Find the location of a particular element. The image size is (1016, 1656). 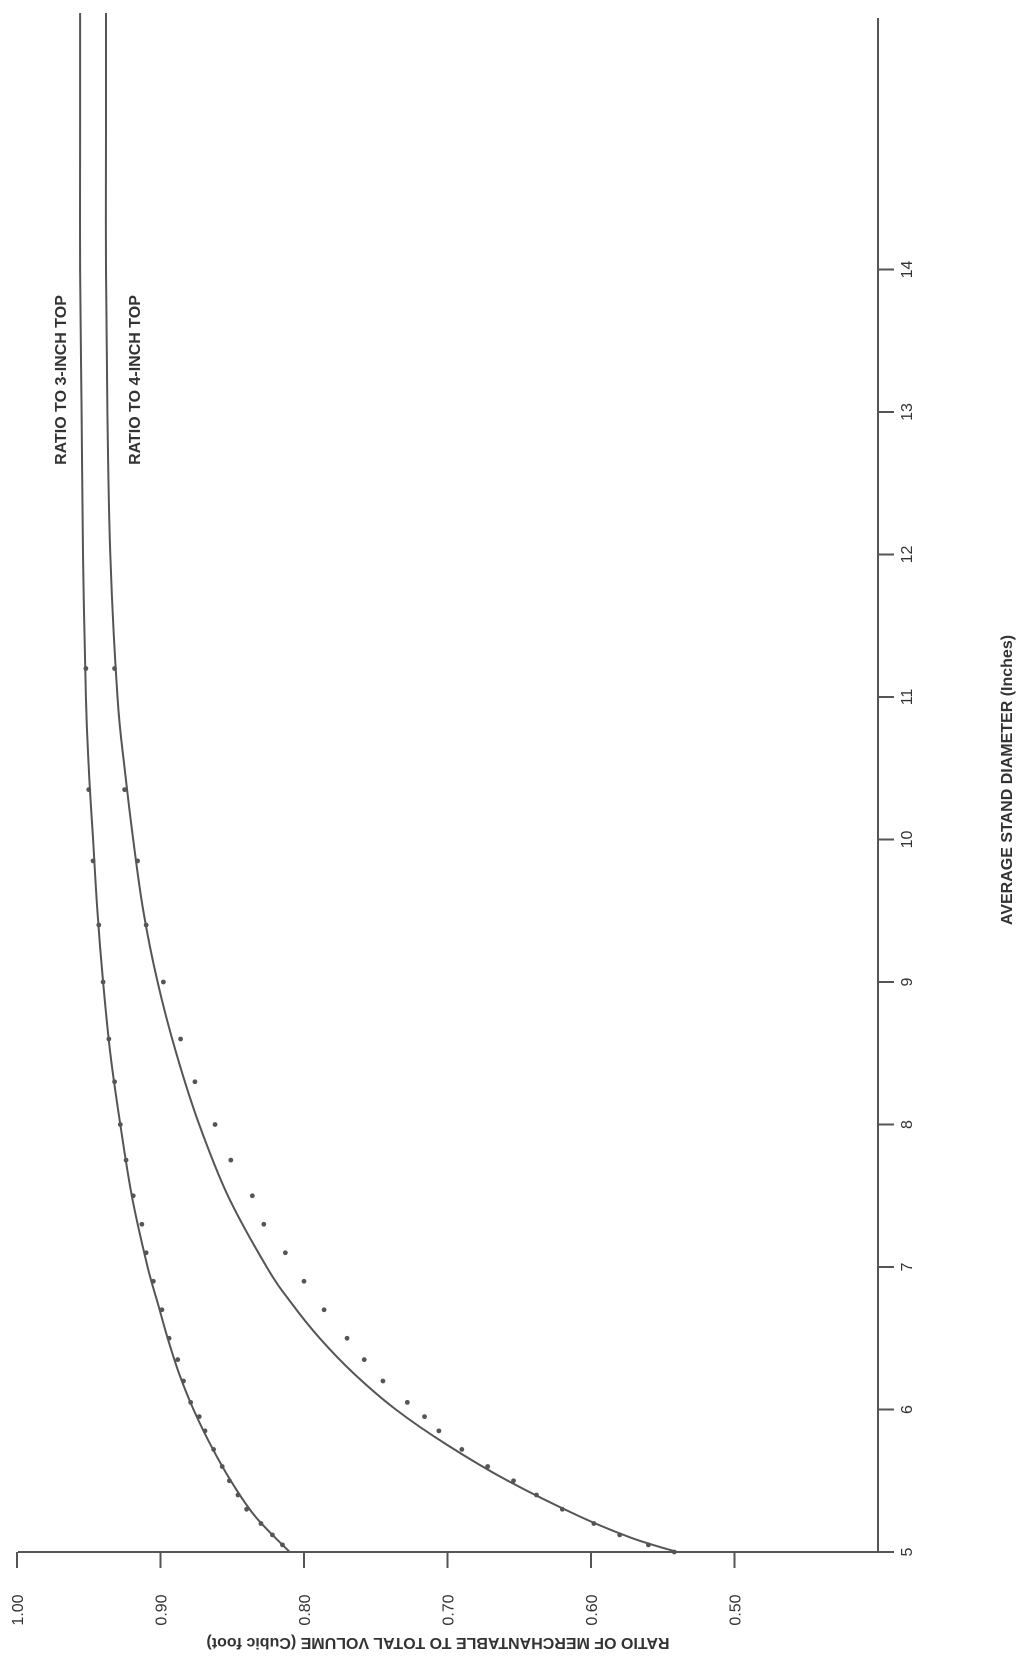

x-tick-label: 10 is located at coordinates (907, 840).